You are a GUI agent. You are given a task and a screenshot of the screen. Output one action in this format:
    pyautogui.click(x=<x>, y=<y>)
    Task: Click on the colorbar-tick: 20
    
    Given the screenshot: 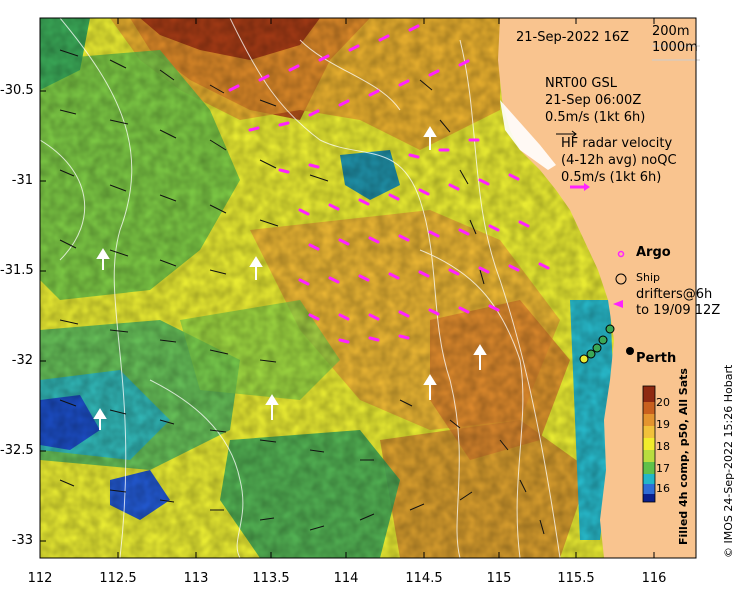 What is the action you would take?
    pyautogui.click(x=663, y=402)
    